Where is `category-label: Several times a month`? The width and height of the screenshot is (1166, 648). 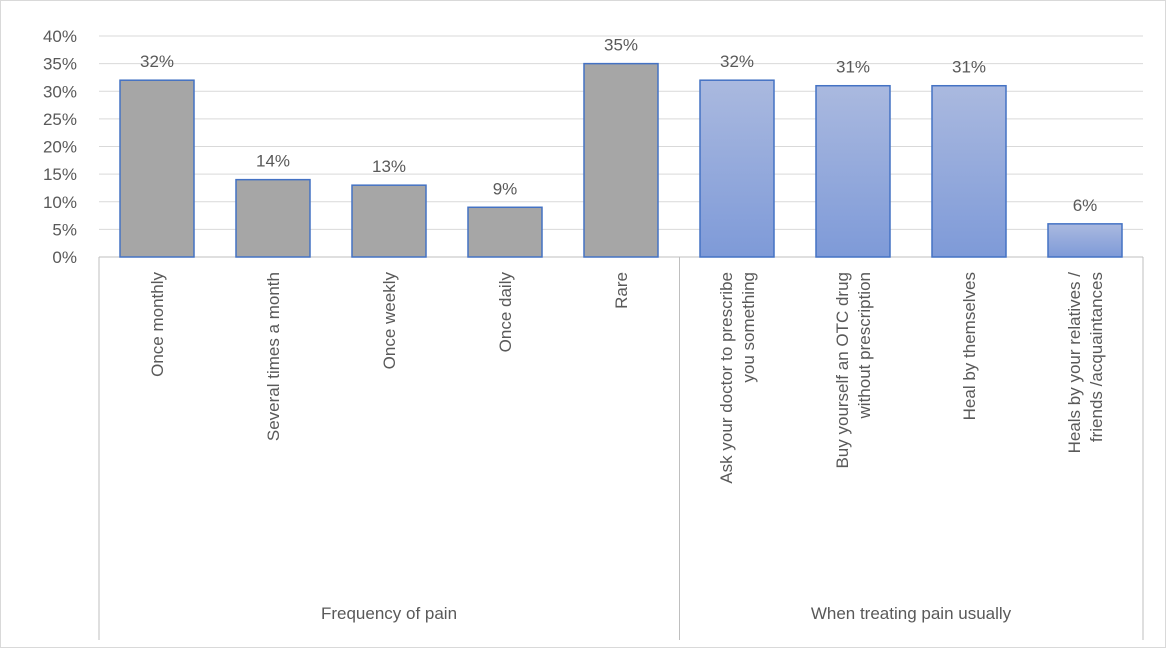 category-label: Several times a month is located at coordinates (273, 356).